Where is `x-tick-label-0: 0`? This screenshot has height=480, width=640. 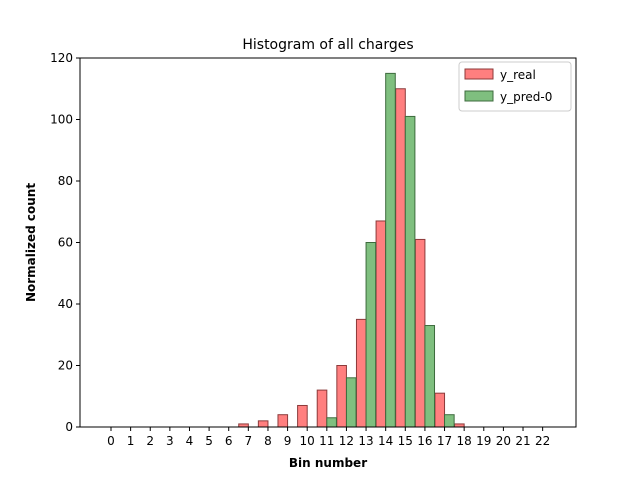
x-tick-label-0: 0 is located at coordinates (111, 441).